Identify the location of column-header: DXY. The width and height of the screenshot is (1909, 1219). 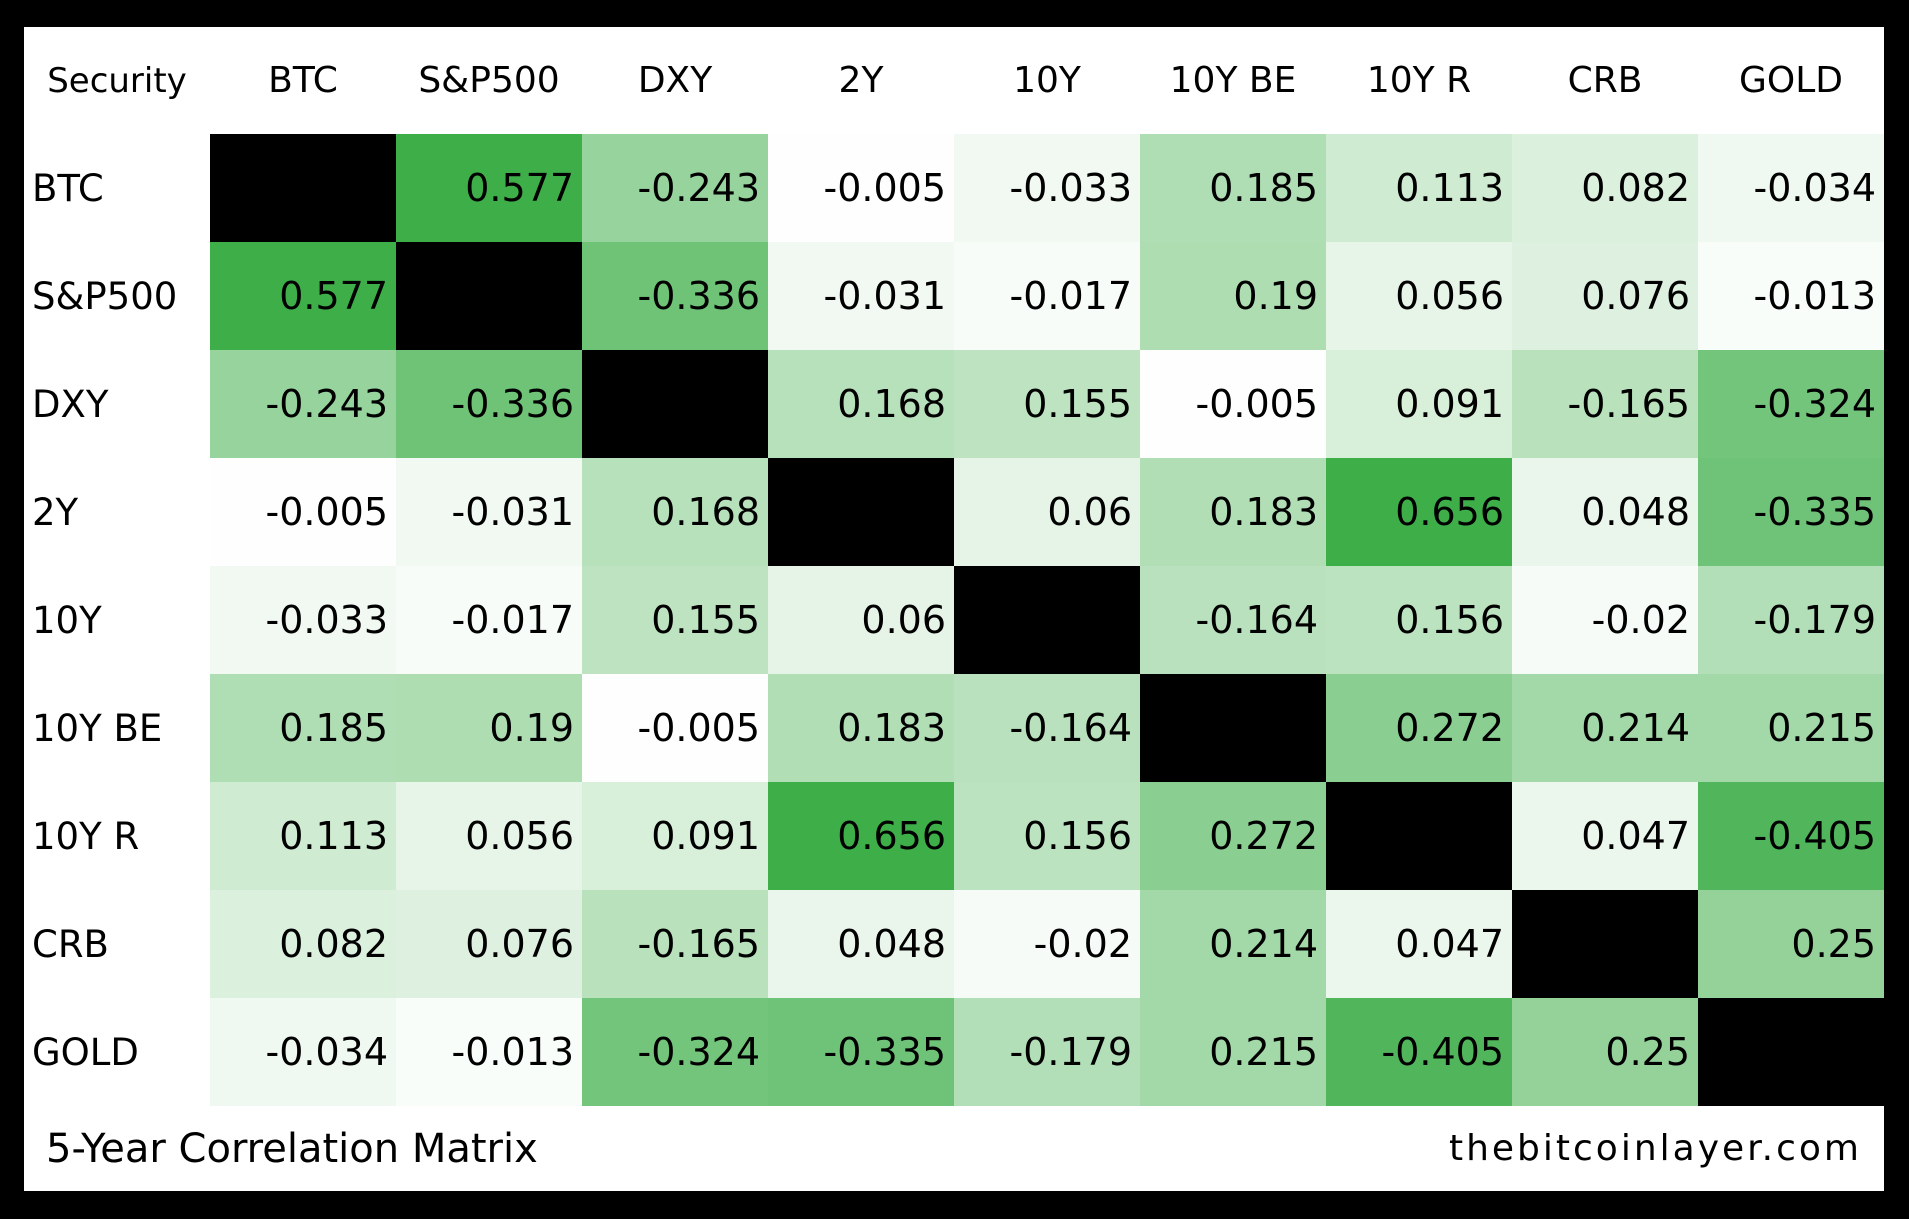
(675, 80).